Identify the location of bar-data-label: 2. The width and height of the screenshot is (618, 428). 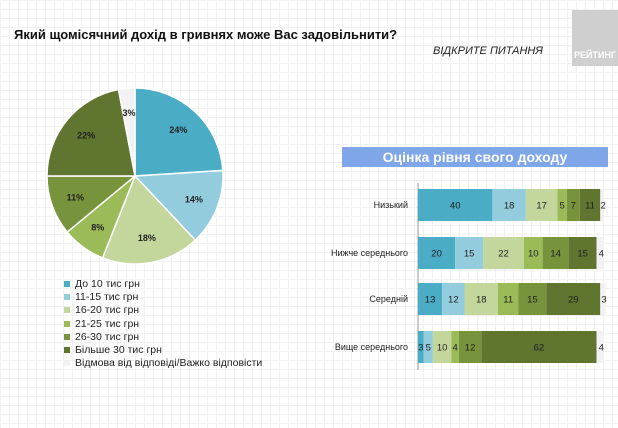
(602, 206).